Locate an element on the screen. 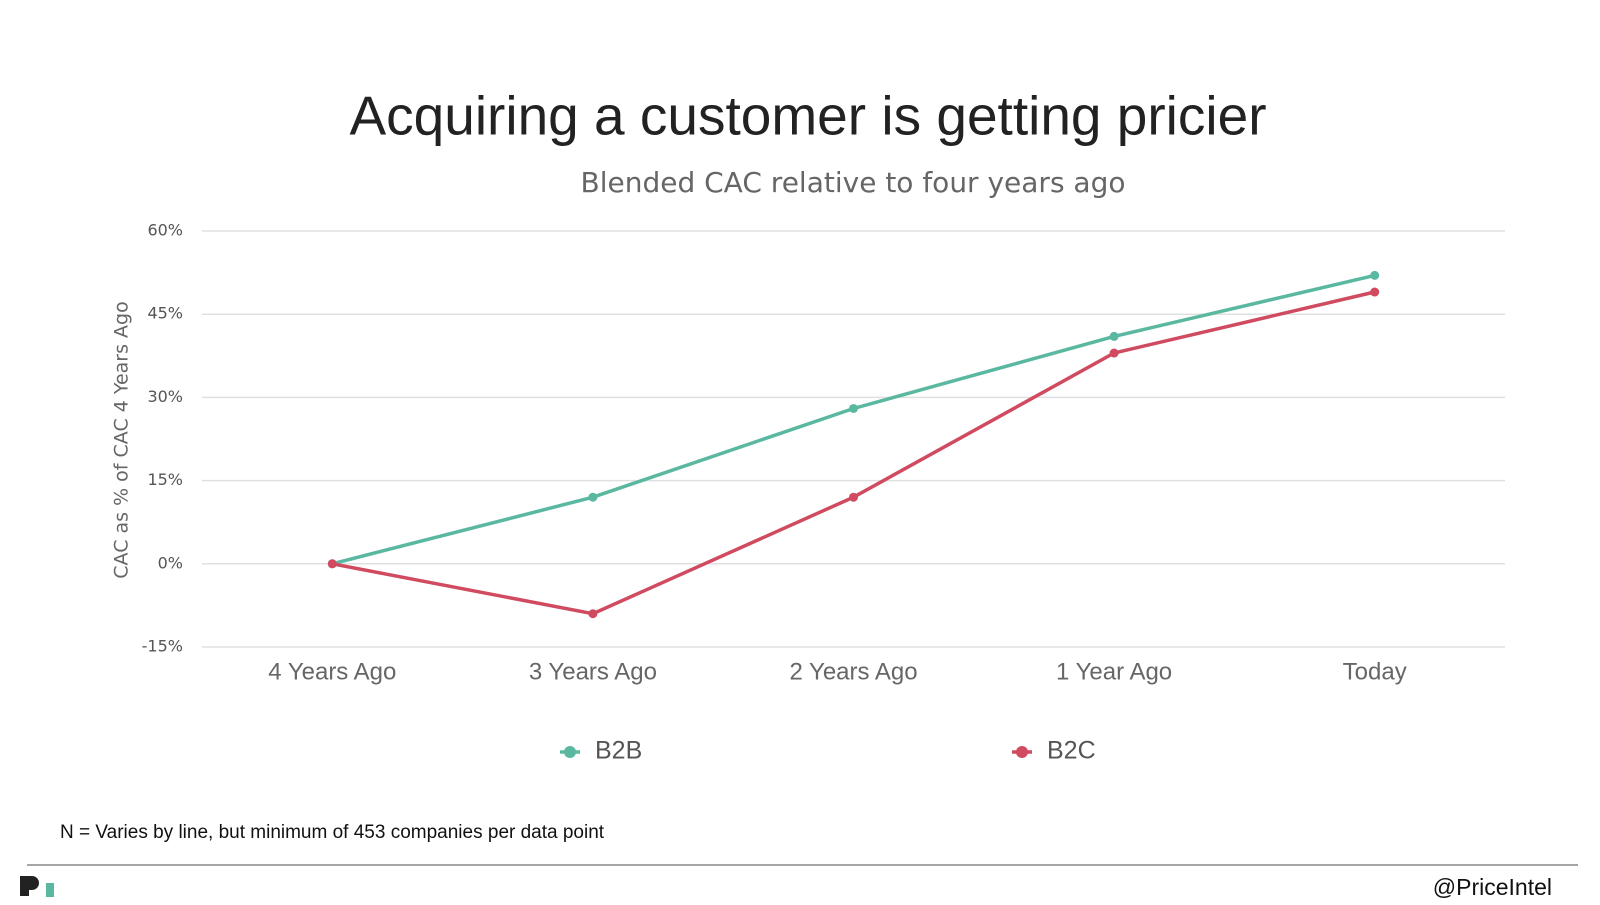 Image resolution: width=1600 pixels, height=905 pixels. chart-title: Acquiring a customer is getting pricier is located at coordinates (807, 116).